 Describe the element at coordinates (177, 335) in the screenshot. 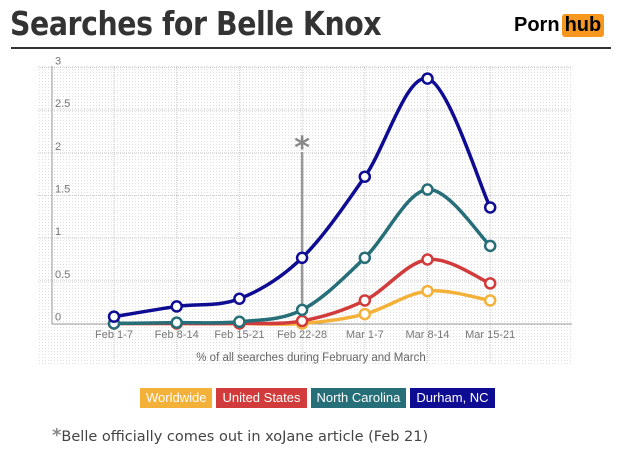

I see `x-tick-label: Feb 8-14` at that location.